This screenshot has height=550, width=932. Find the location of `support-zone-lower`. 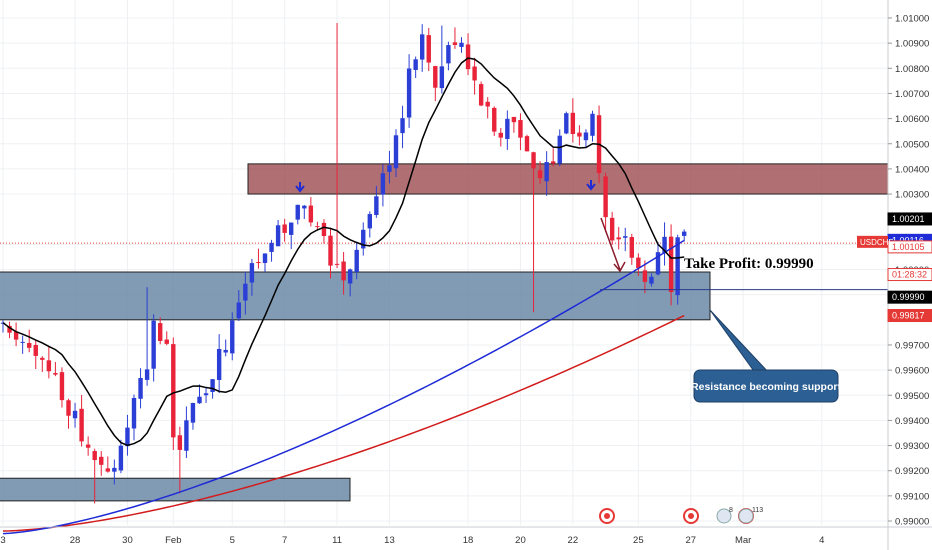

support-zone-lower is located at coordinates (175, 489).